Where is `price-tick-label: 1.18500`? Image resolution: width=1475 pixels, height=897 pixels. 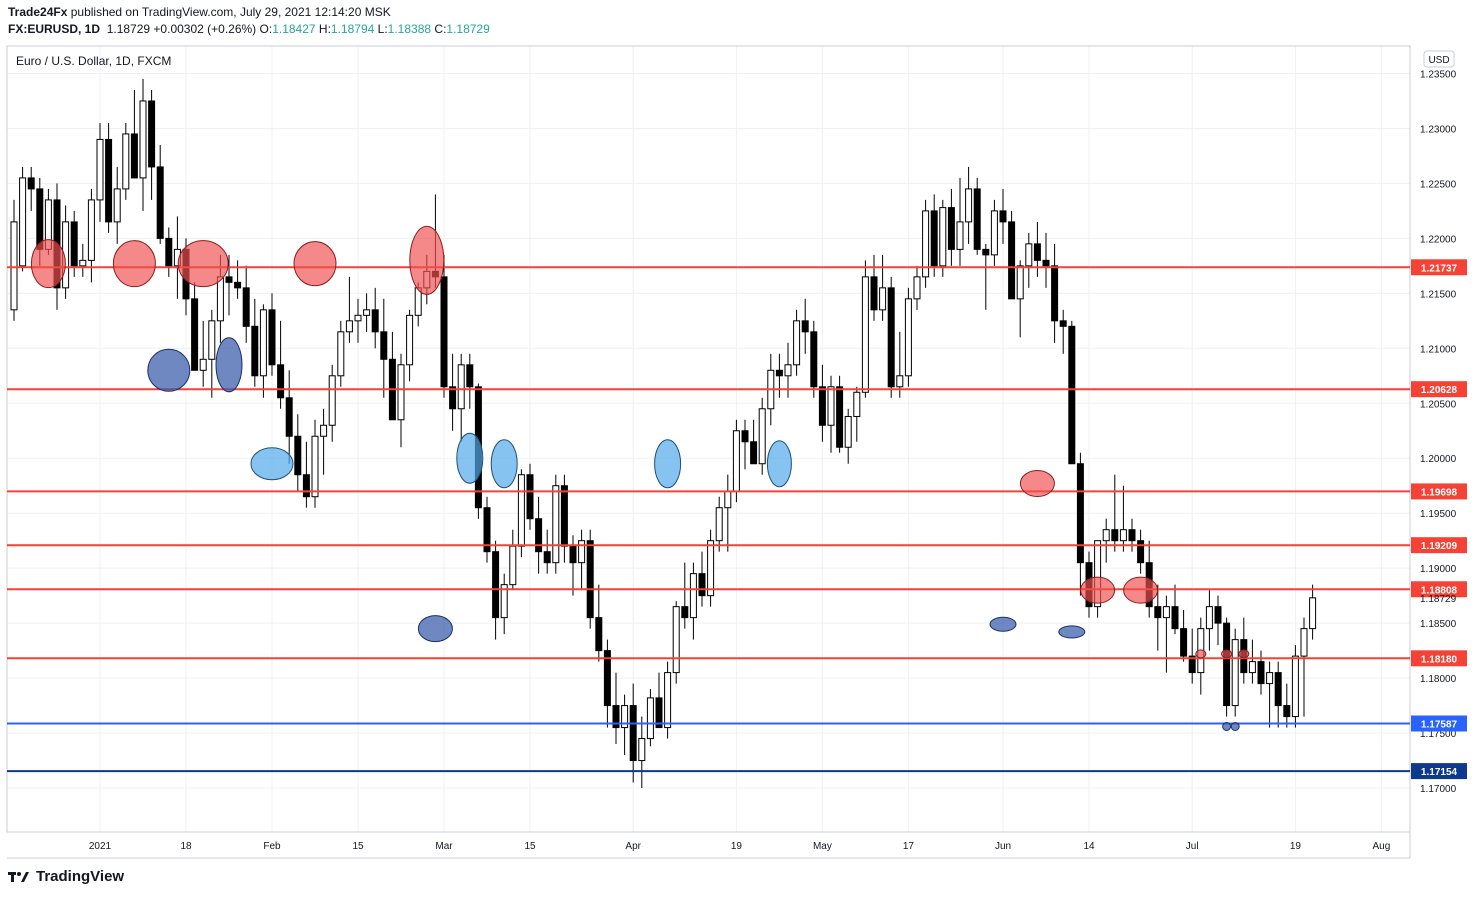 price-tick-label: 1.18500 is located at coordinates (1438, 624).